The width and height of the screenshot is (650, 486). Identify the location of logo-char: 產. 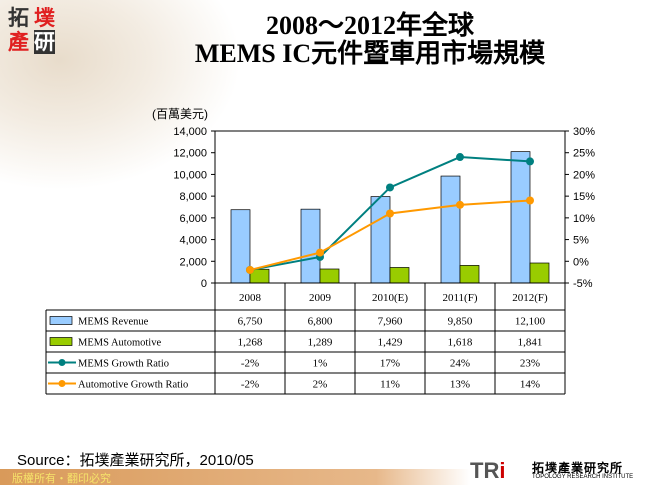
(18, 42).